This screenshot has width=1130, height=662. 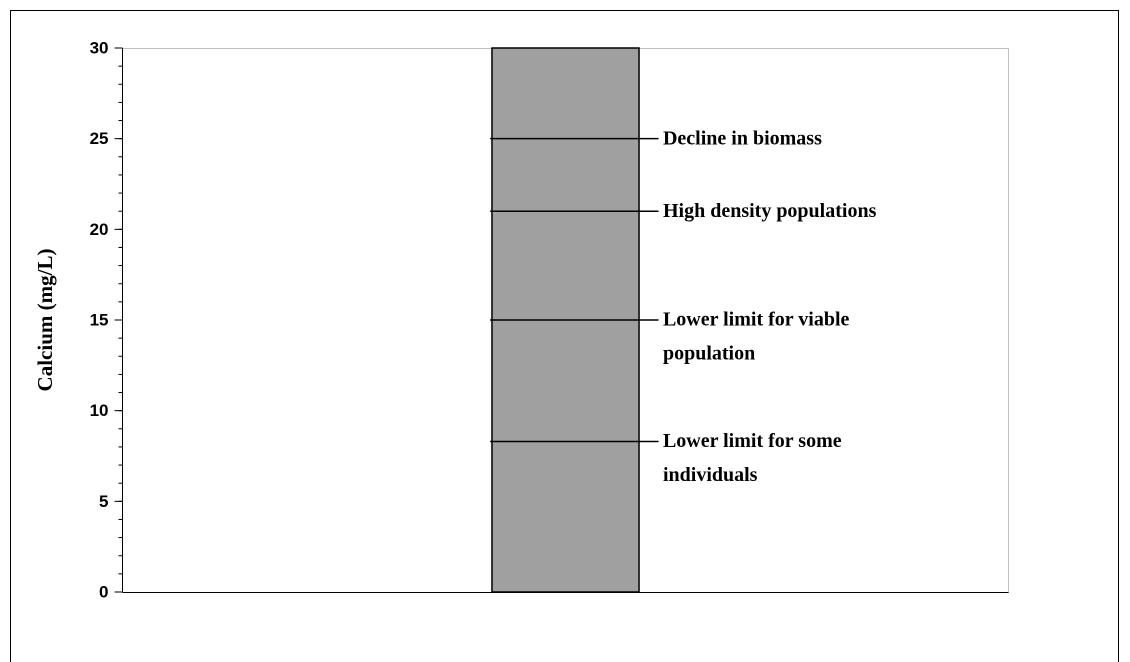 What do you see at coordinates (756, 320) in the screenshot?
I see `annotation: Lower limit for viable` at bounding box center [756, 320].